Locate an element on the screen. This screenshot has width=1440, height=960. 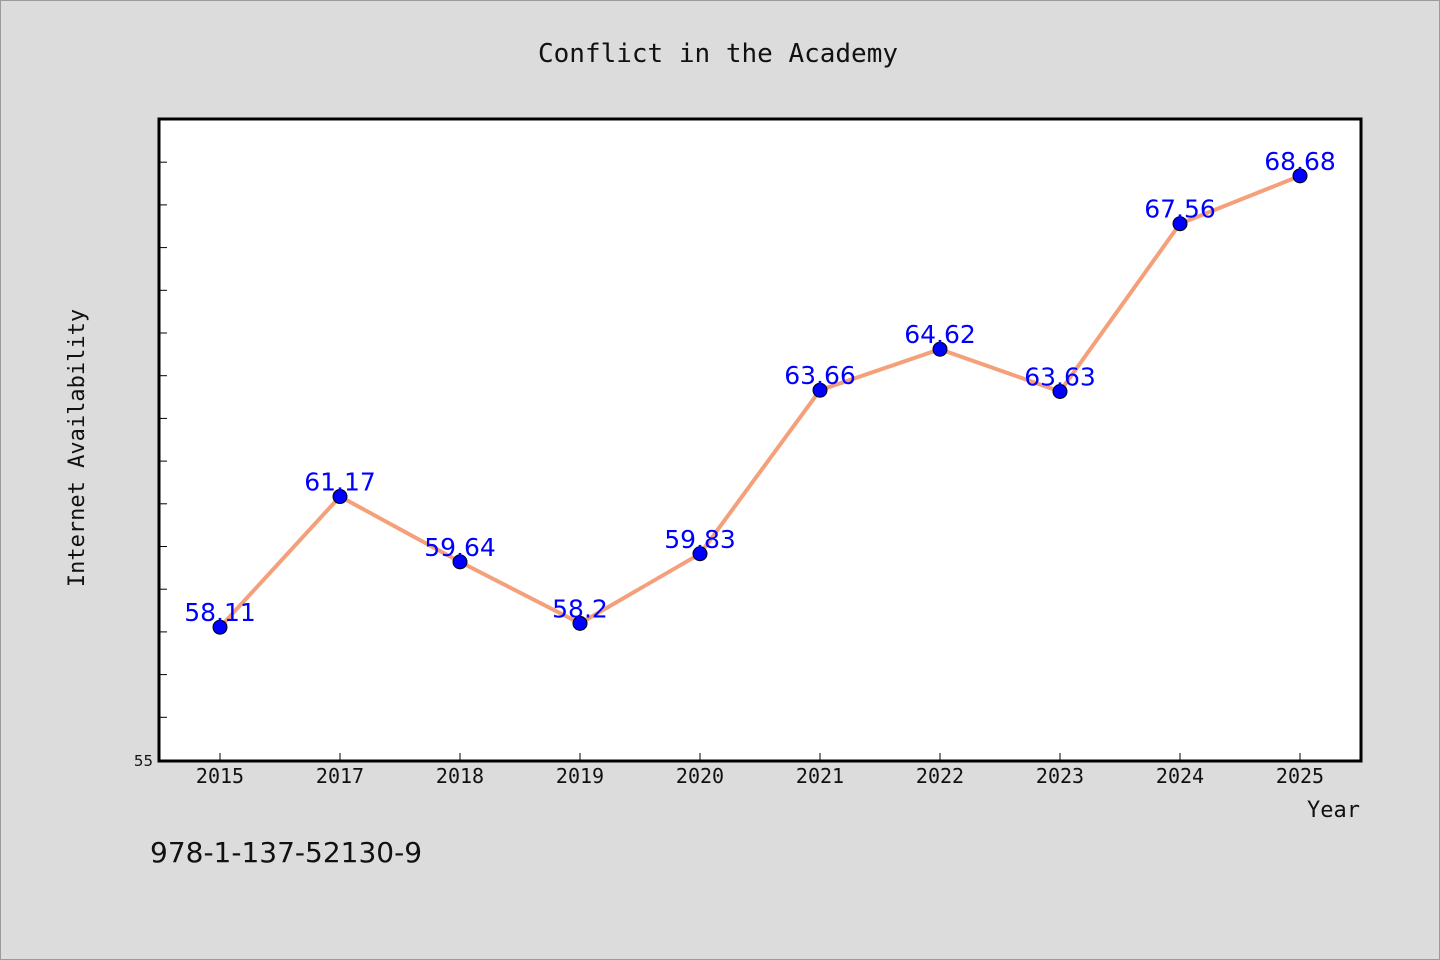
isbn-text: 978-1-137-52130-9 is located at coordinates (286, 852).